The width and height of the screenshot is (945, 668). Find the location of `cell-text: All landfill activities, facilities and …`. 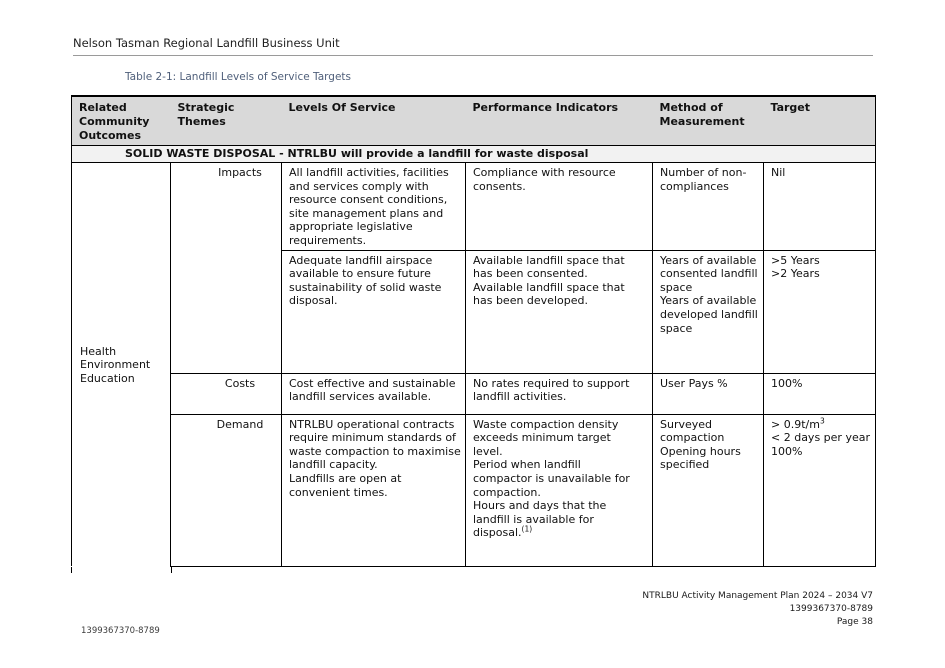

cell-text: All landfill activities, facilities and … is located at coordinates (369, 206).